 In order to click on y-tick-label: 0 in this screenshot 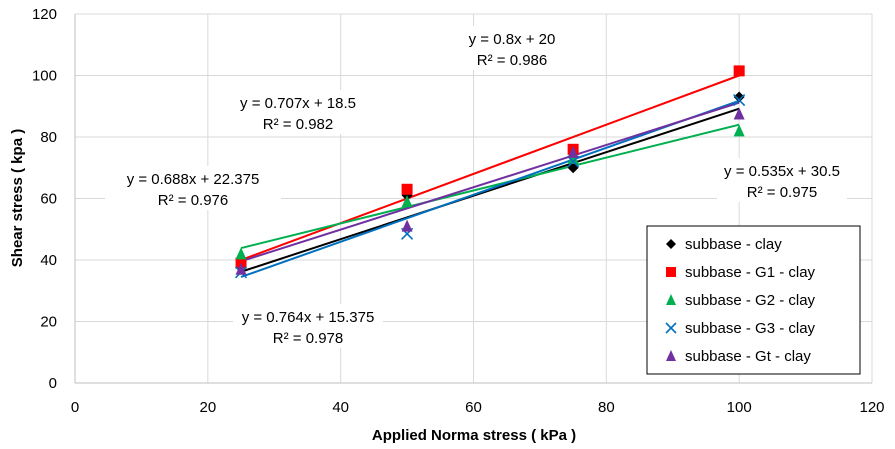, I will do `click(53, 383)`.